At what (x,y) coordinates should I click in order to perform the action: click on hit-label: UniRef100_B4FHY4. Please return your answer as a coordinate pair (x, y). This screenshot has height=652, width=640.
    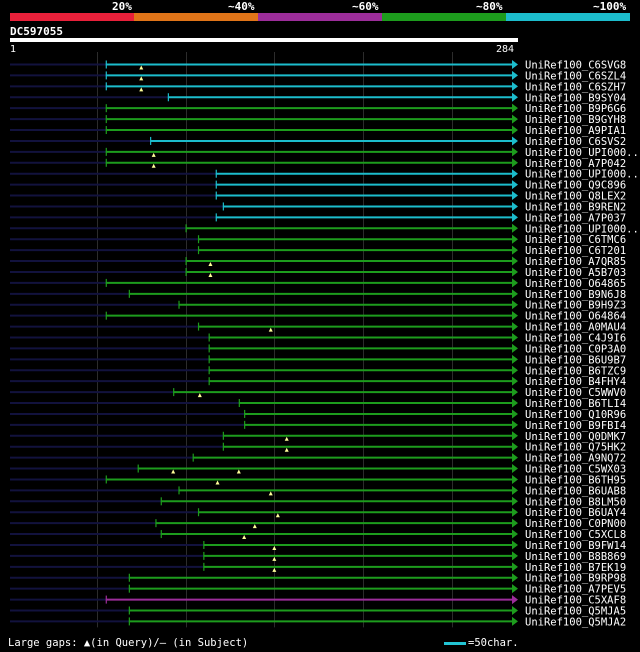
    Looking at the image, I should click on (575, 382).